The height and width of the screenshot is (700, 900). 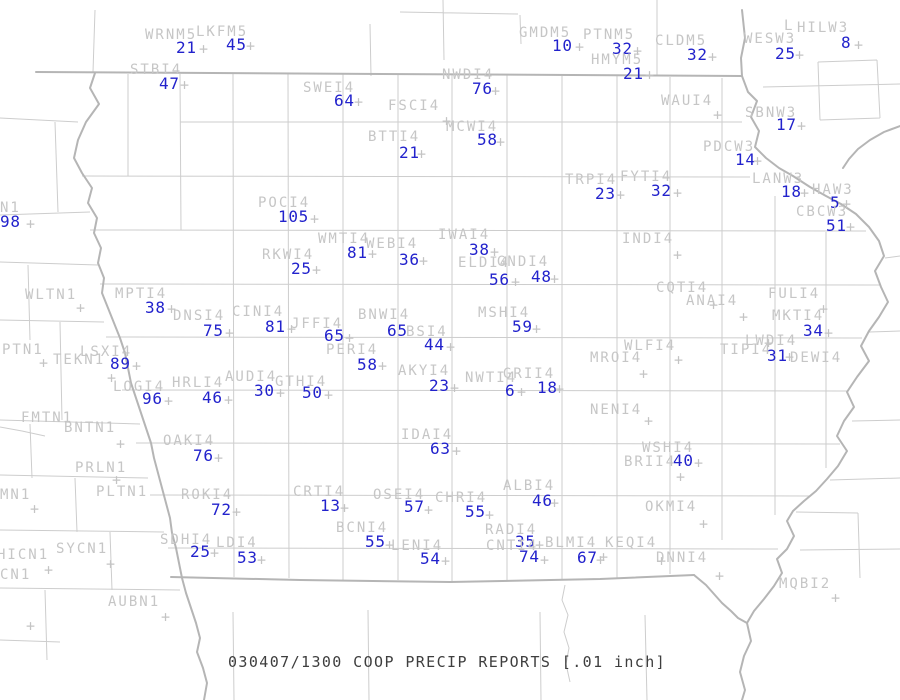 What do you see at coordinates (770, 39) in the screenshot?
I see `station-label: WESW3` at bounding box center [770, 39].